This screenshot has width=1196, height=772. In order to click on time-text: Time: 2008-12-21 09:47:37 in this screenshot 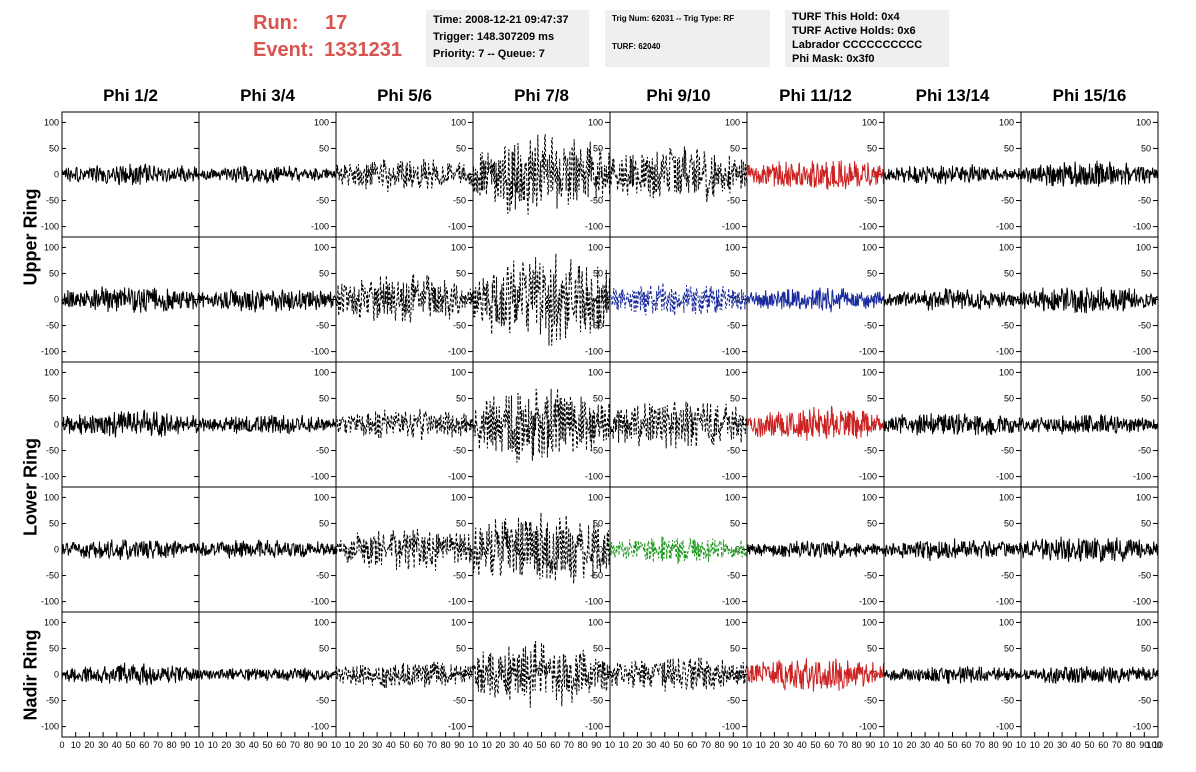, I will do `click(501, 20)`.